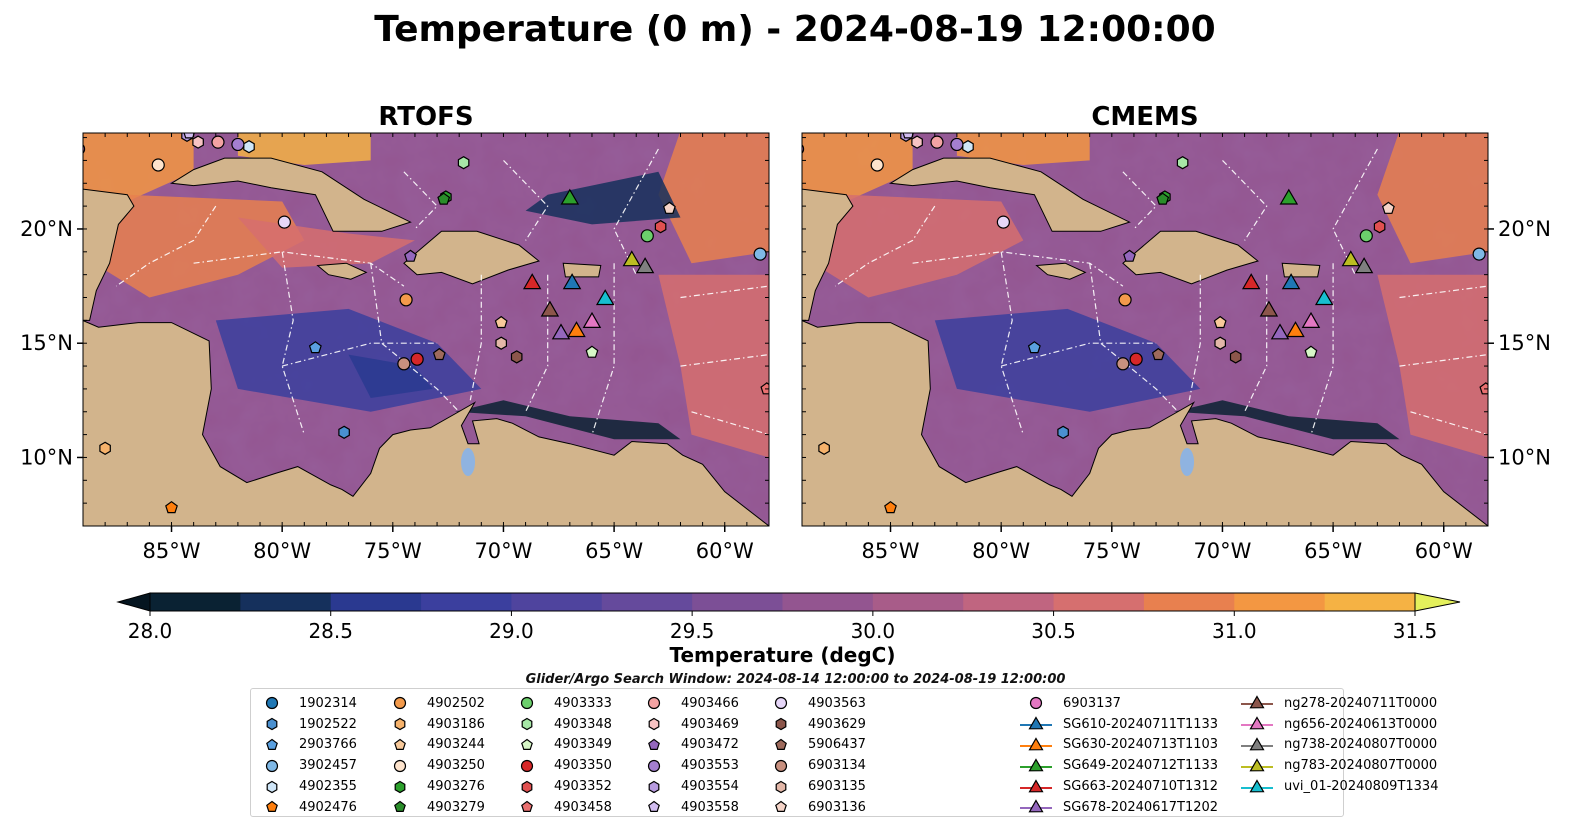 The image size is (1591, 829). Describe the element at coordinates (456, 787) in the screenshot. I see `legend-label: 4903276` at that location.